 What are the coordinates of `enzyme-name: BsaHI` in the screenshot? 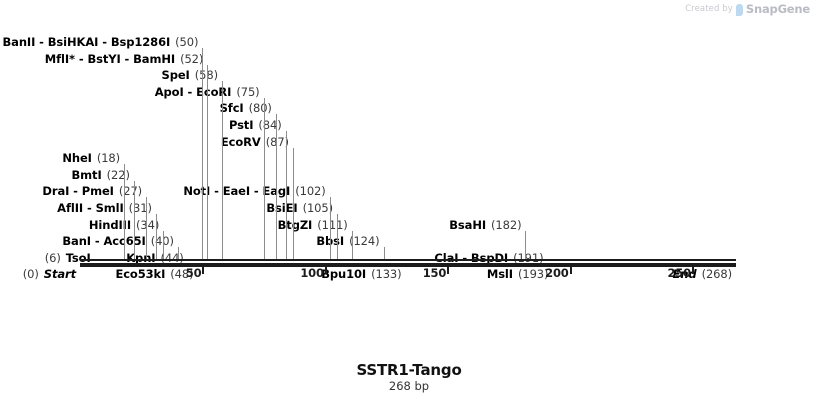 It's located at (468, 224).